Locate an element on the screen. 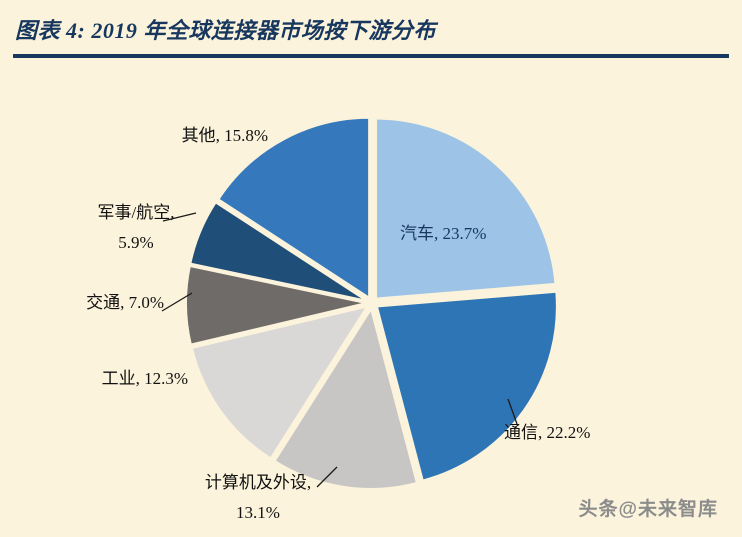 This screenshot has width=742, height=537. slice-label-others: 其他, 15.8% is located at coordinates (224, 135).